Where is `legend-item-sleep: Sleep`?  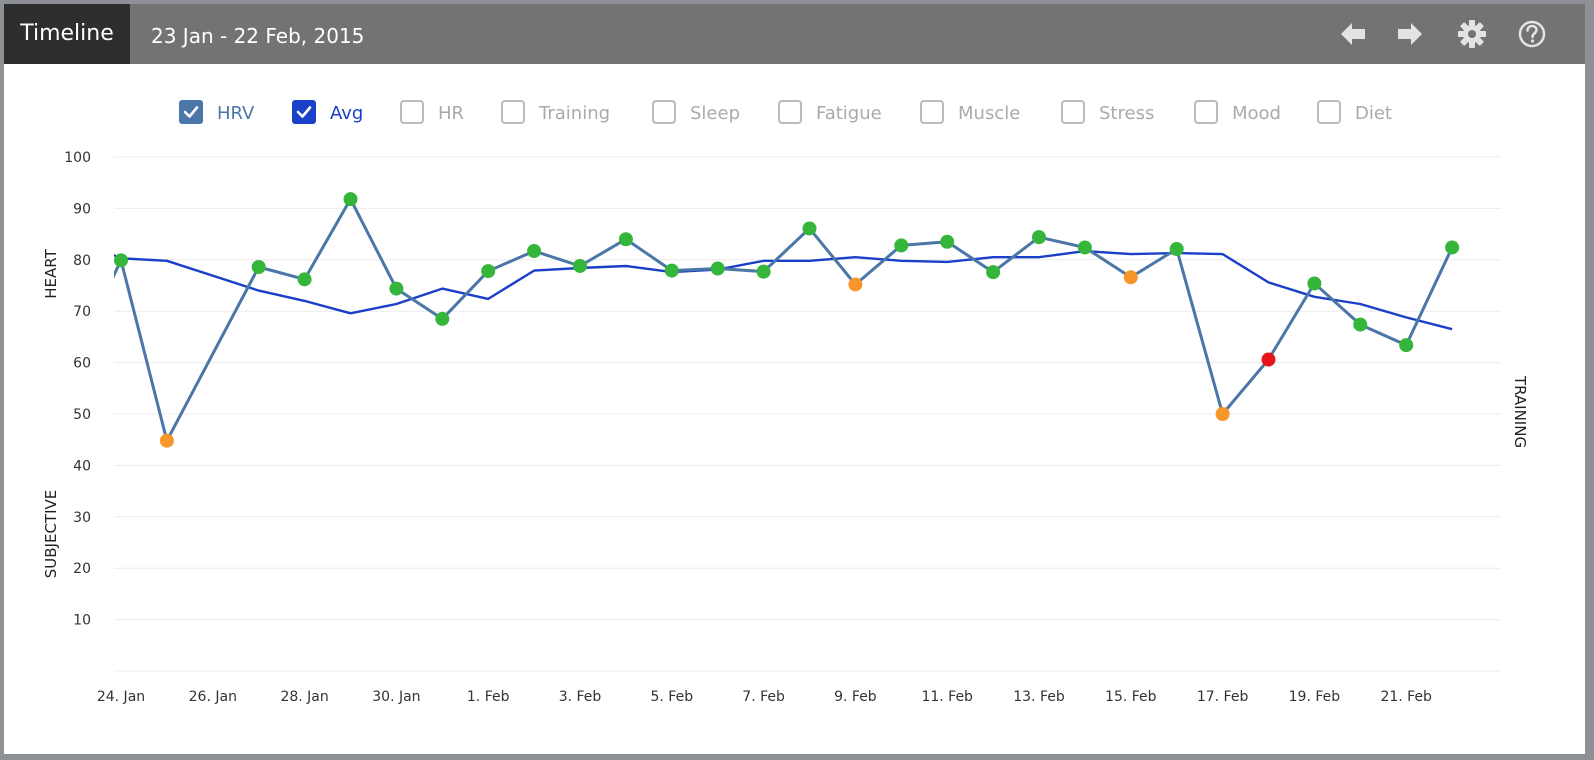 legend-item-sleep: Sleep is located at coordinates (696, 112).